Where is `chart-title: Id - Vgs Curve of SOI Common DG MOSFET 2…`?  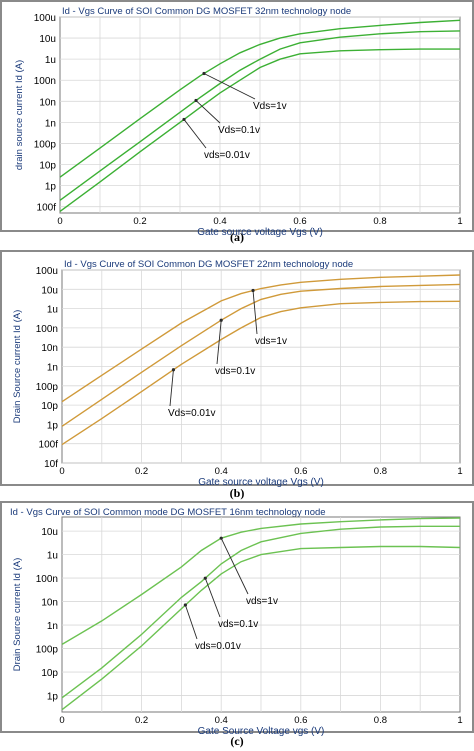
chart-title: Id - Vgs Curve of SOI Common DG MOSFET 2… is located at coordinates (208, 264).